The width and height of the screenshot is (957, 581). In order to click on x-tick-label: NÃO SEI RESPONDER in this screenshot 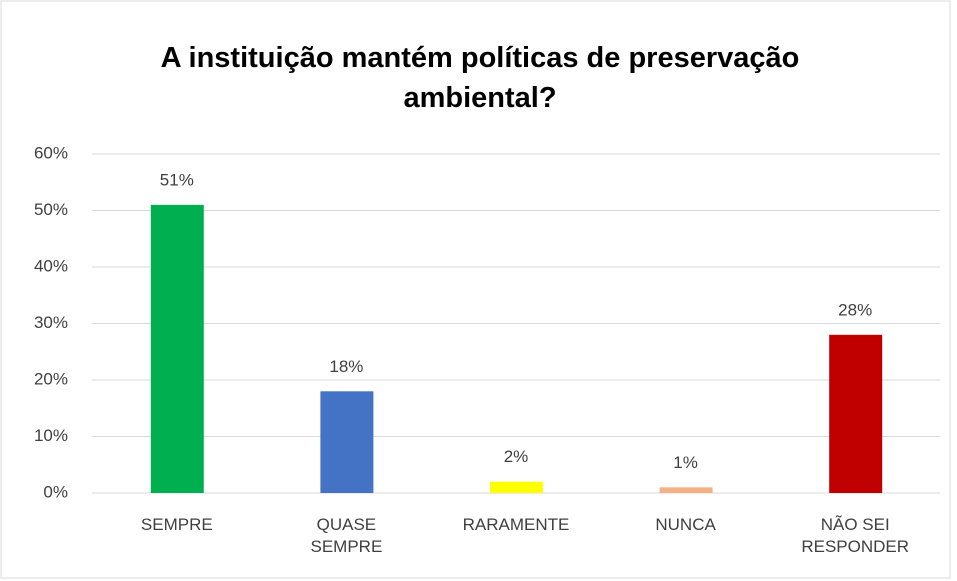, I will do `click(855, 535)`.